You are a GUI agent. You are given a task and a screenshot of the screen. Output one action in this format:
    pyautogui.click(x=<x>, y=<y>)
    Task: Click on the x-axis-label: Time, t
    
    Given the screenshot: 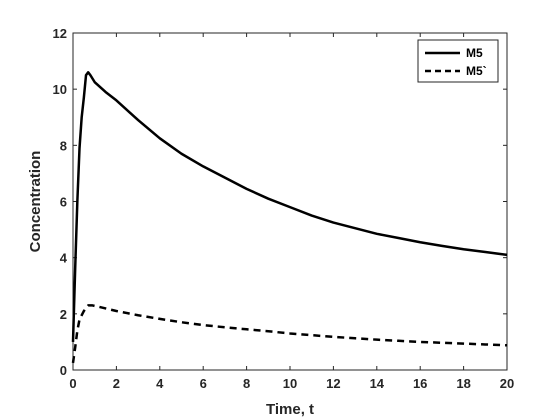 What is the action you would take?
    pyautogui.click(x=290, y=409)
    